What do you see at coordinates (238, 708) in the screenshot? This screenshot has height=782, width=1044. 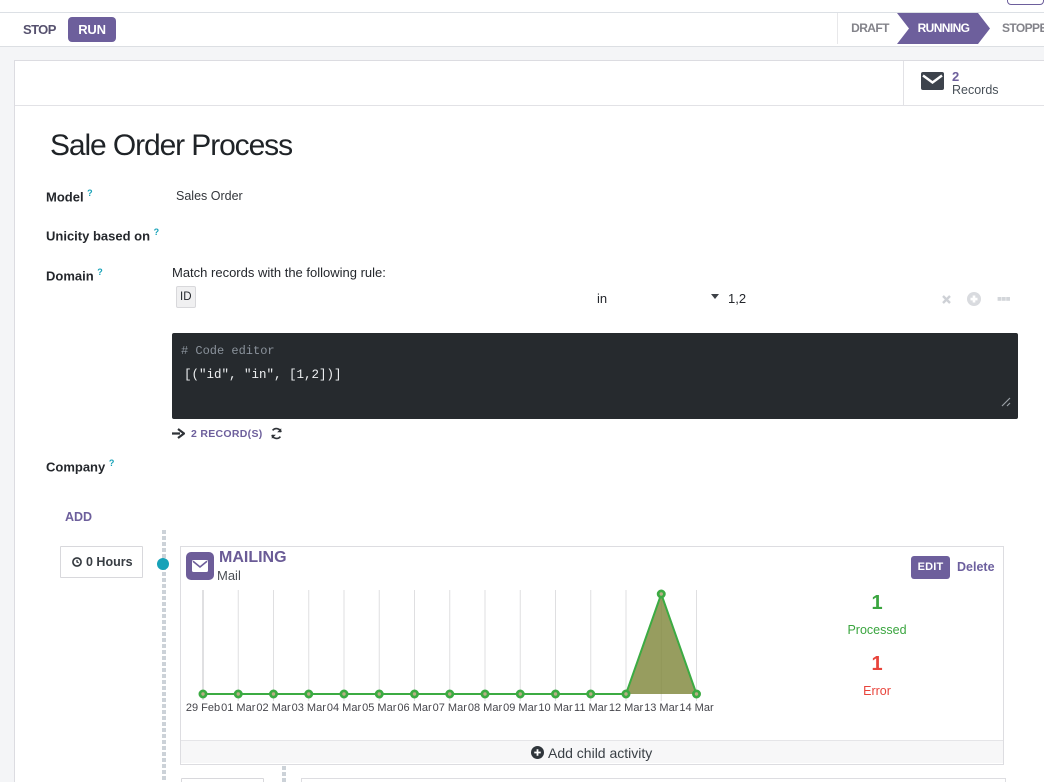 I see `svg-text: 01 Mar` at bounding box center [238, 708].